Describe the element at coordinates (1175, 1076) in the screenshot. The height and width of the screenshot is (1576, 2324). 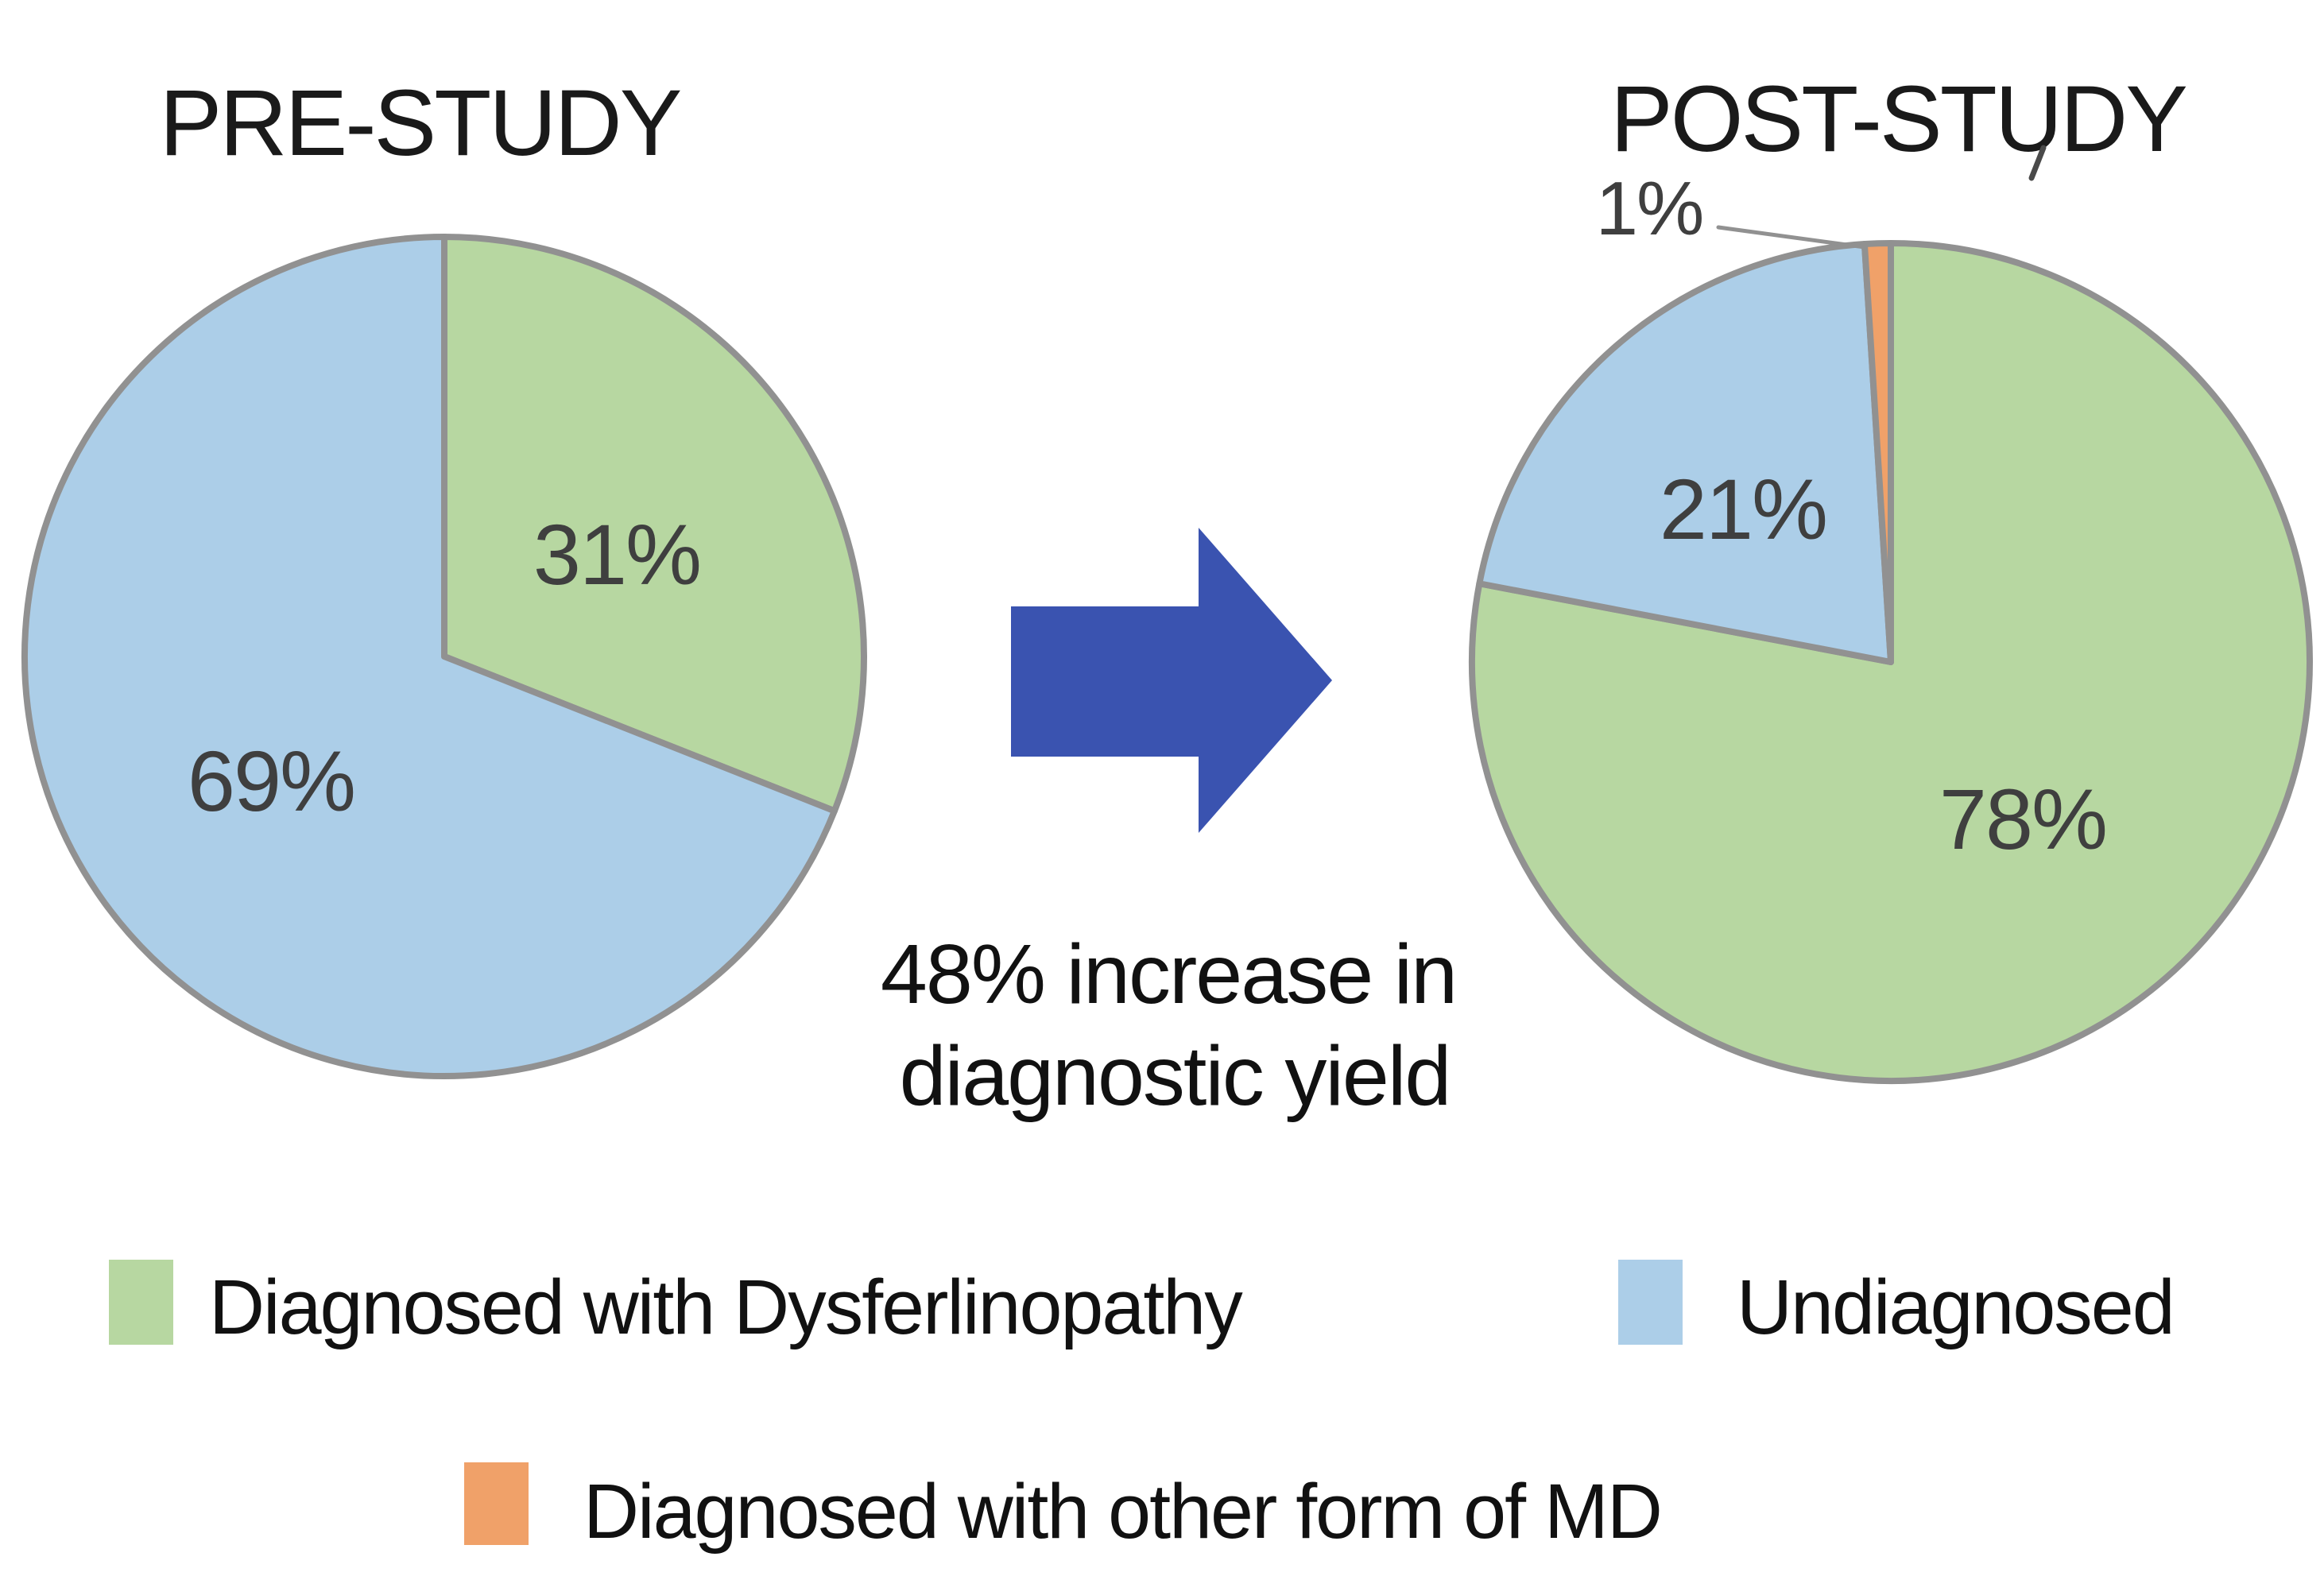
I see `annotation-line2: diagnostic yield` at that location.